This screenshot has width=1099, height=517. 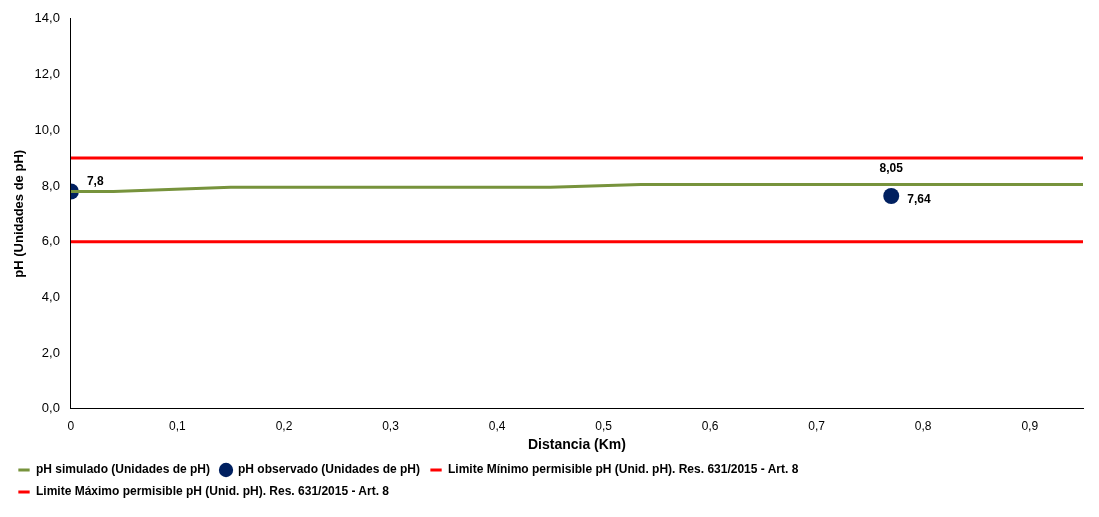 What do you see at coordinates (710, 426) in the screenshot?
I see `x-tick-label: 0,6` at bounding box center [710, 426].